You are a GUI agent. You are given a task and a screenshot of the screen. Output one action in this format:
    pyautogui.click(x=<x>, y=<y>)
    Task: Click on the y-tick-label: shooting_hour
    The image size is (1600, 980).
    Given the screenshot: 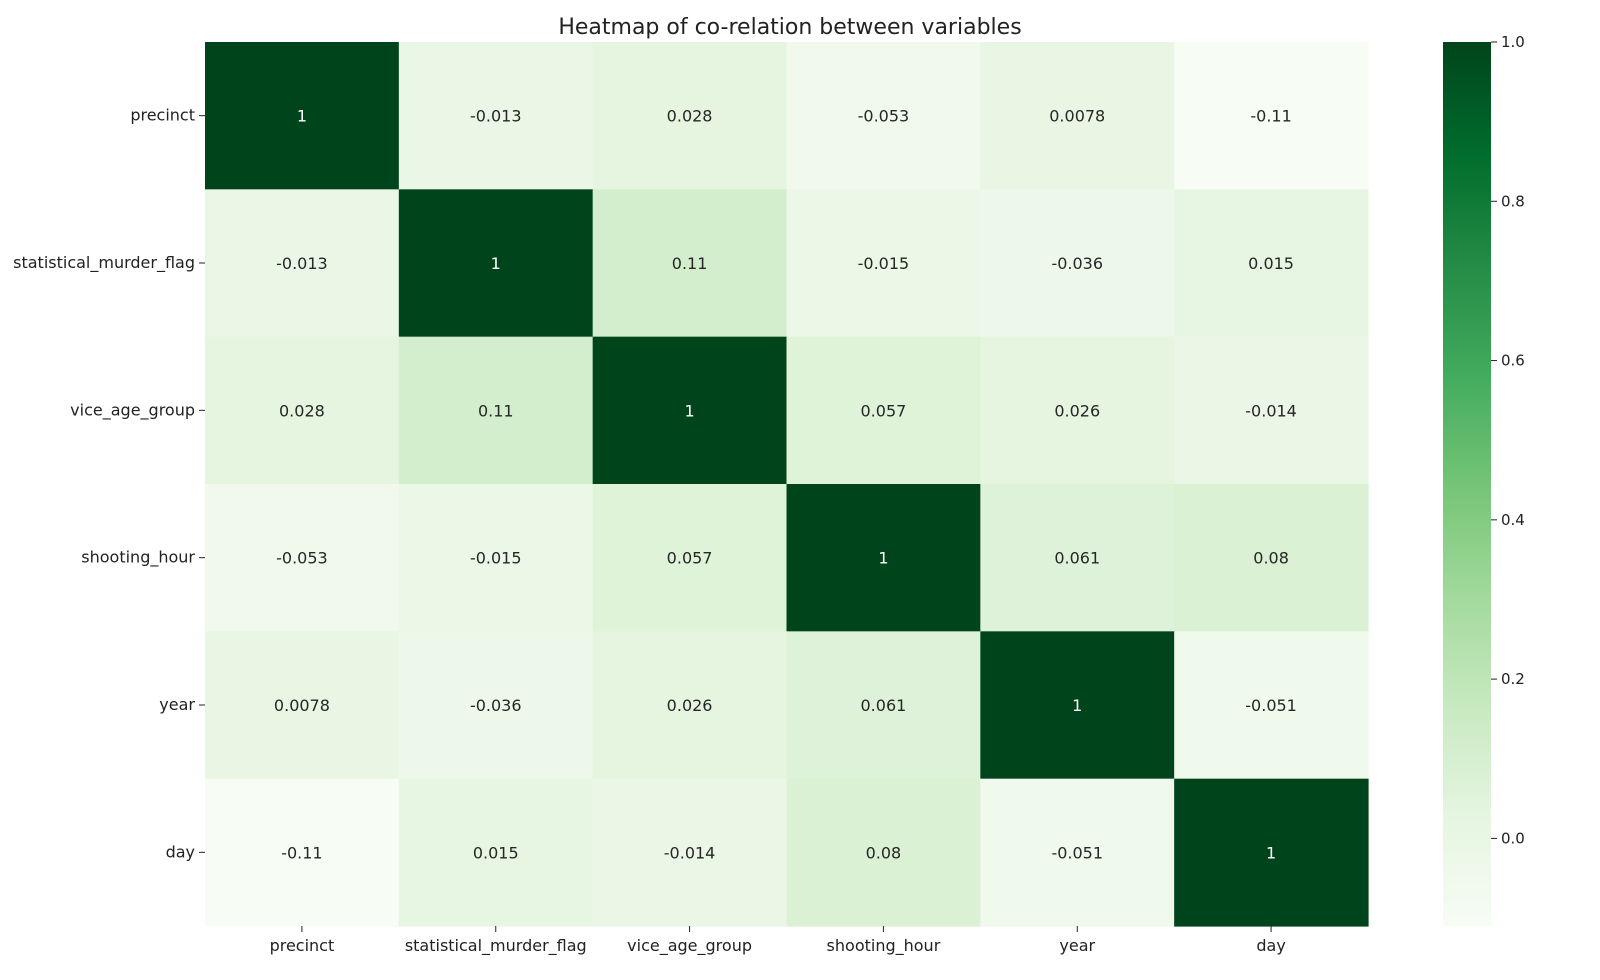 What is the action you would take?
    pyautogui.click(x=138, y=558)
    